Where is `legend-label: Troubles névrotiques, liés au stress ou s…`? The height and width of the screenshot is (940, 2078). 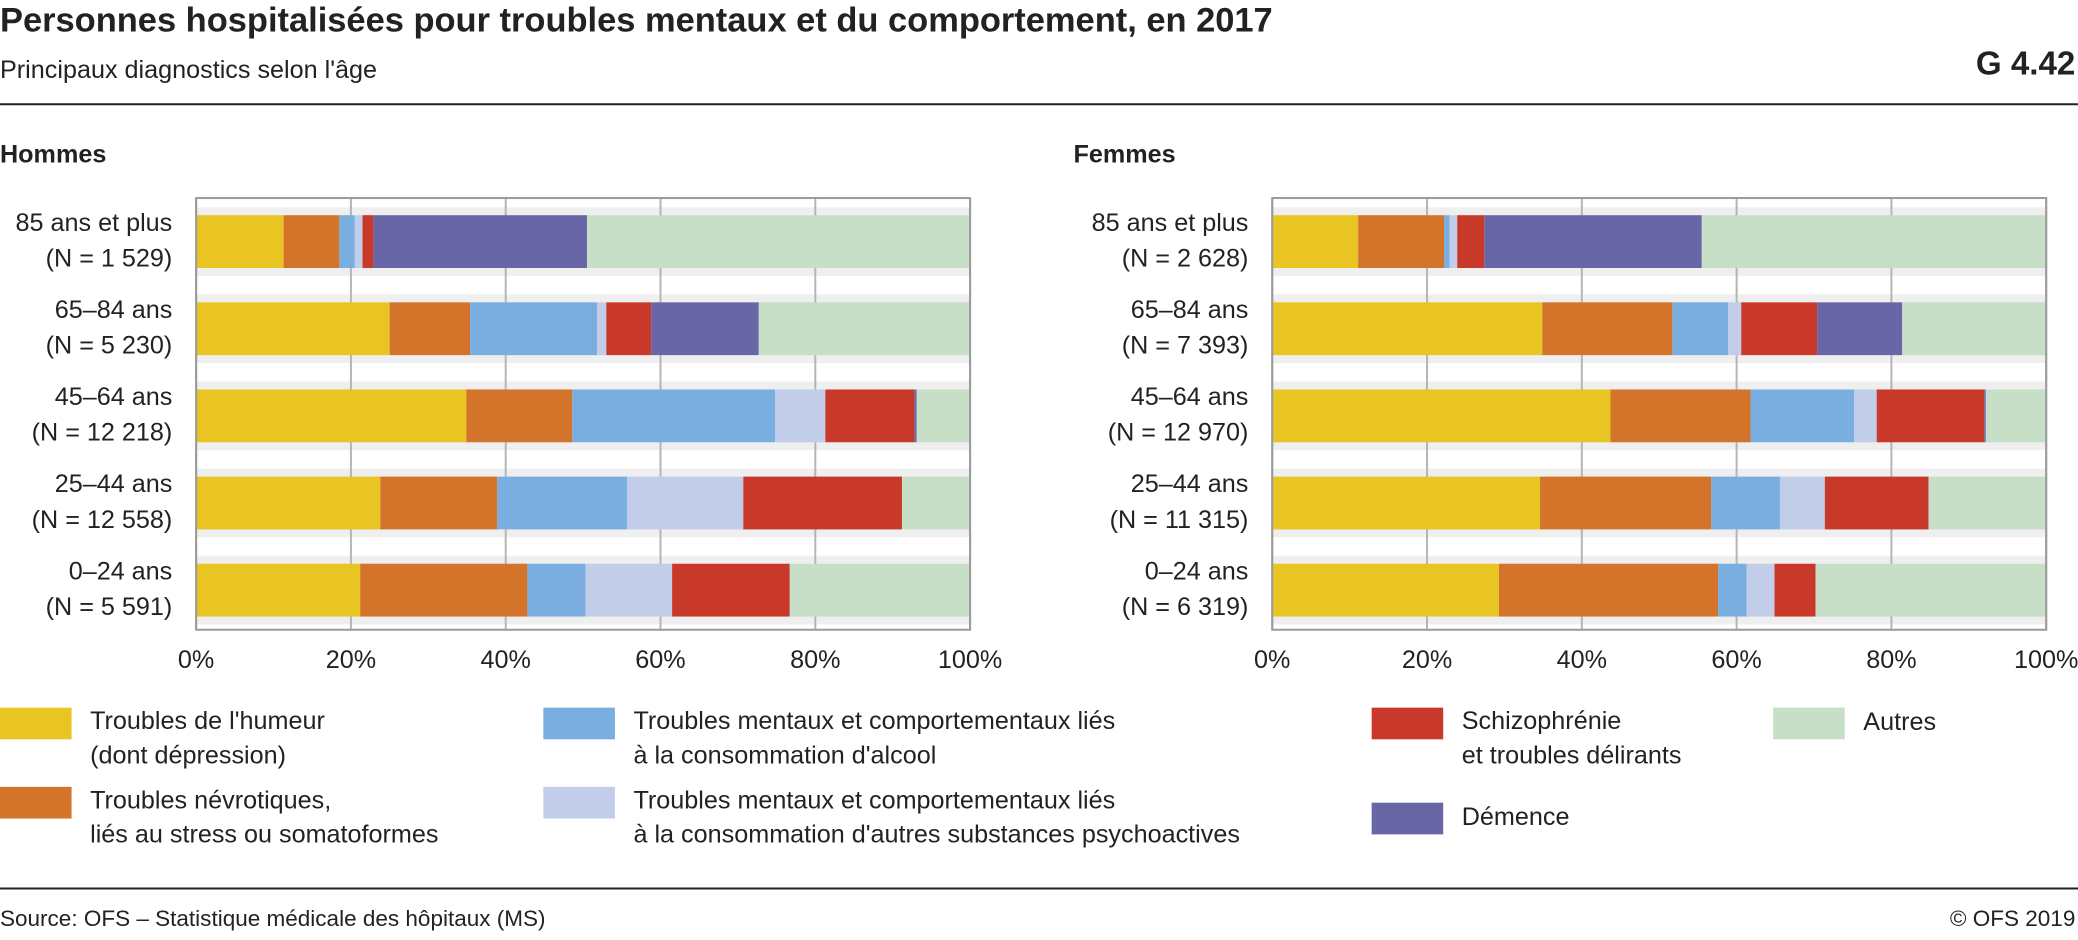
legend-label: Troubles névrotiques, liés au stress ou s… is located at coordinates (264, 817).